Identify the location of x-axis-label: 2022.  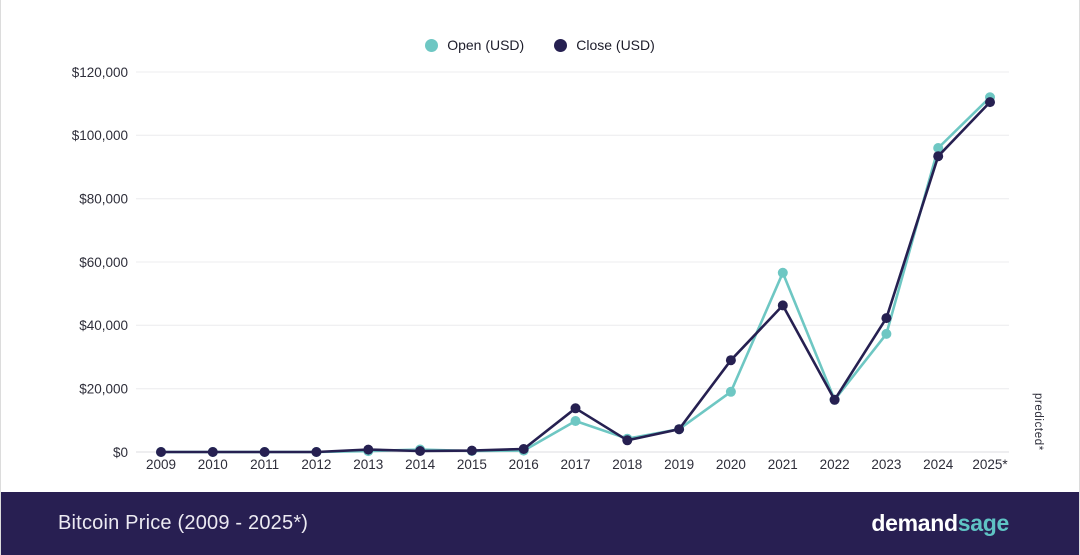
(835, 464).